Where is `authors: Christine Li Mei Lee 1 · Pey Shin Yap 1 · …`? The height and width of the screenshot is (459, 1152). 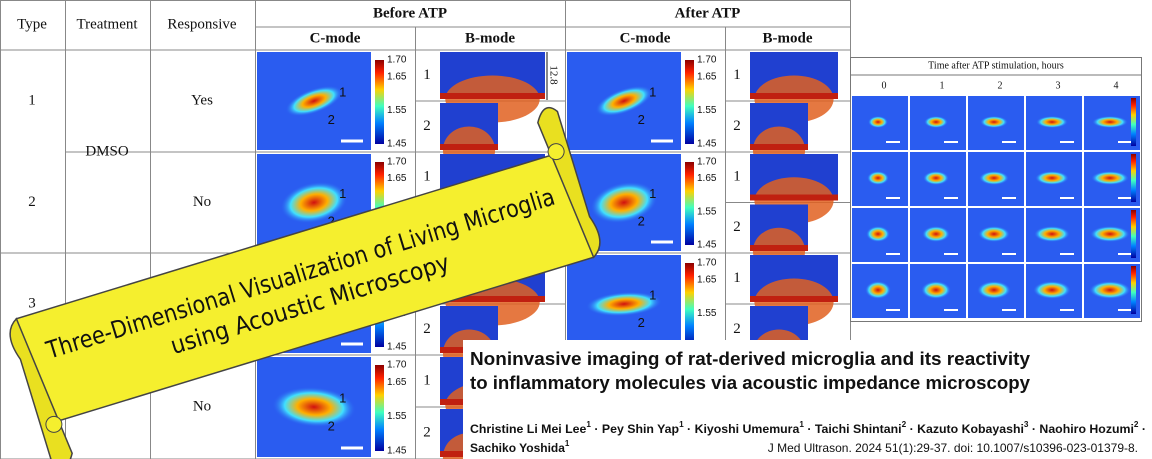 authors: Christine Li Mei Lee 1 · Pey Shin Yap 1 · … is located at coordinates (808, 428).